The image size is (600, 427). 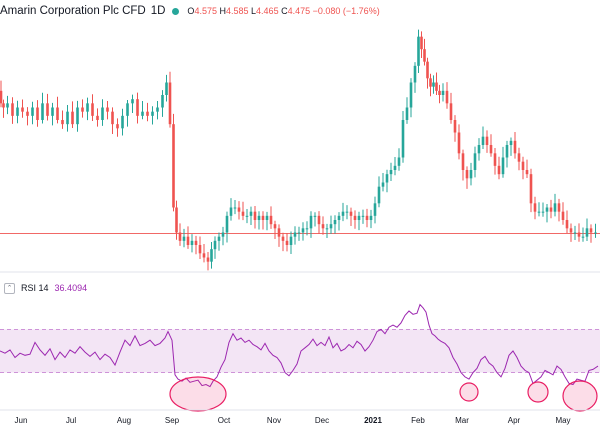 What do you see at coordinates (9, 288) in the screenshot?
I see `collapse-icon: ⌃` at bounding box center [9, 288].